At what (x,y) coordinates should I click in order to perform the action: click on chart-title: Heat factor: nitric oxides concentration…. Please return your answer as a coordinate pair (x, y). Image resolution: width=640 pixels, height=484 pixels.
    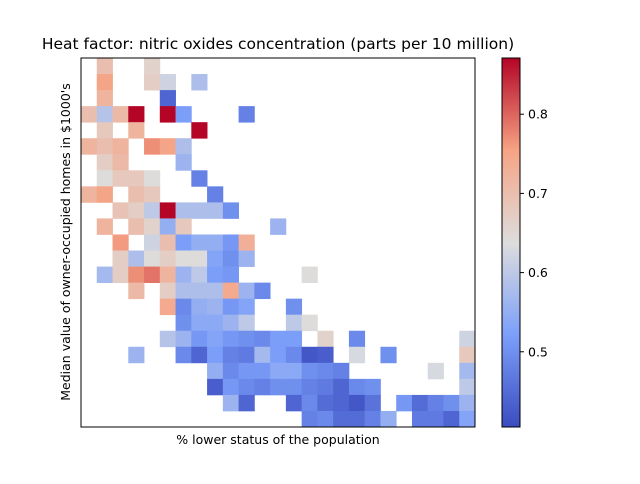
    Looking at the image, I should click on (278, 44).